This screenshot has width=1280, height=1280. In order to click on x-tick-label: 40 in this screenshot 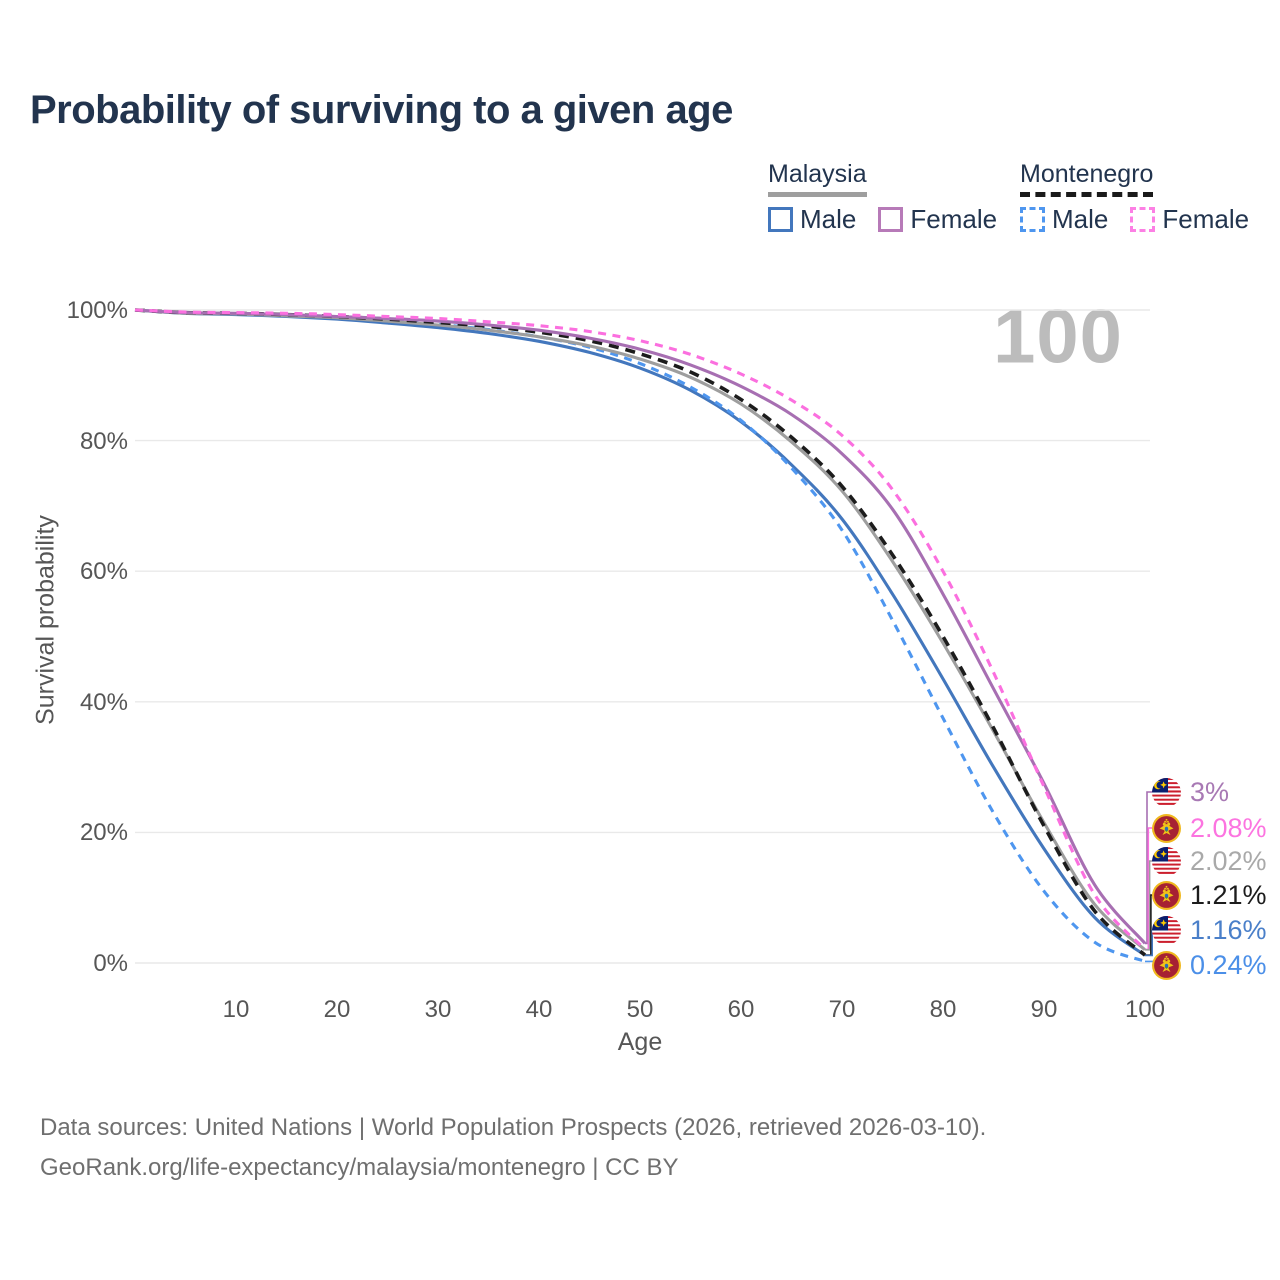, I will do `click(539, 1009)`.